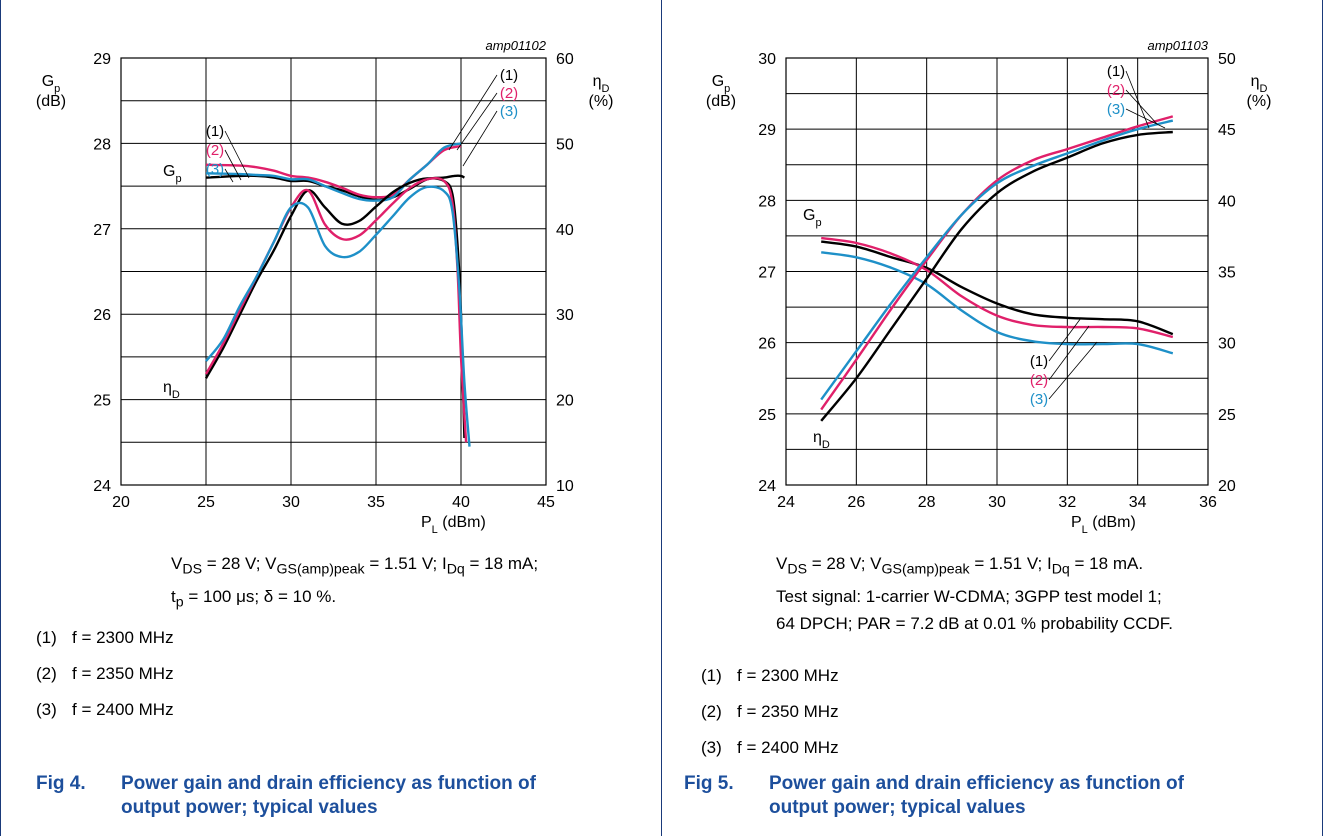 The image size is (1323, 836). What do you see at coordinates (1067, 502) in the screenshot?
I see `x-tick-label: 32` at bounding box center [1067, 502].